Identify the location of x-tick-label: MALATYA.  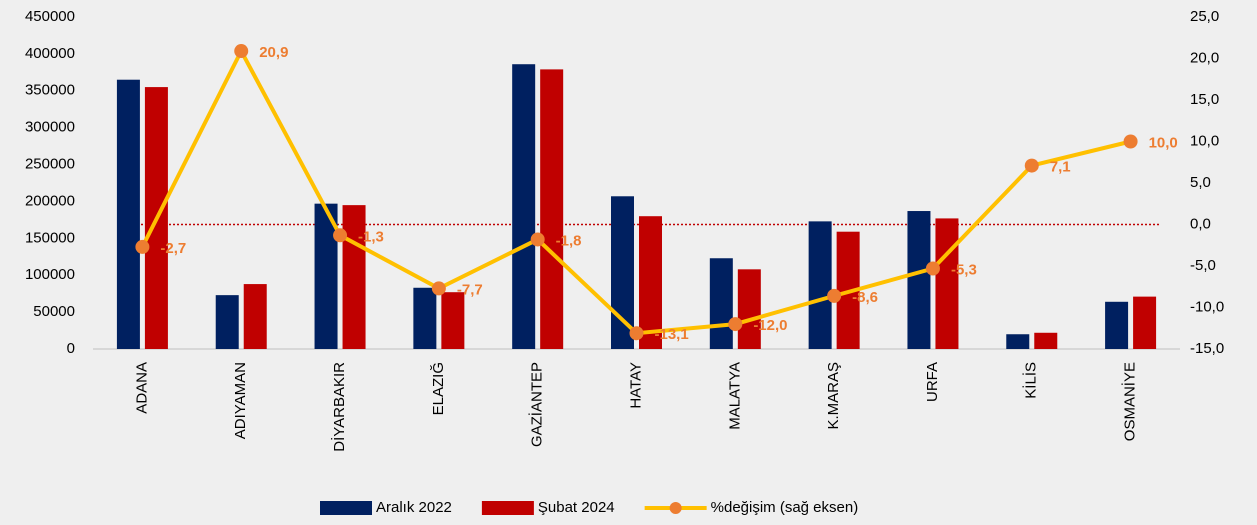
(734, 396).